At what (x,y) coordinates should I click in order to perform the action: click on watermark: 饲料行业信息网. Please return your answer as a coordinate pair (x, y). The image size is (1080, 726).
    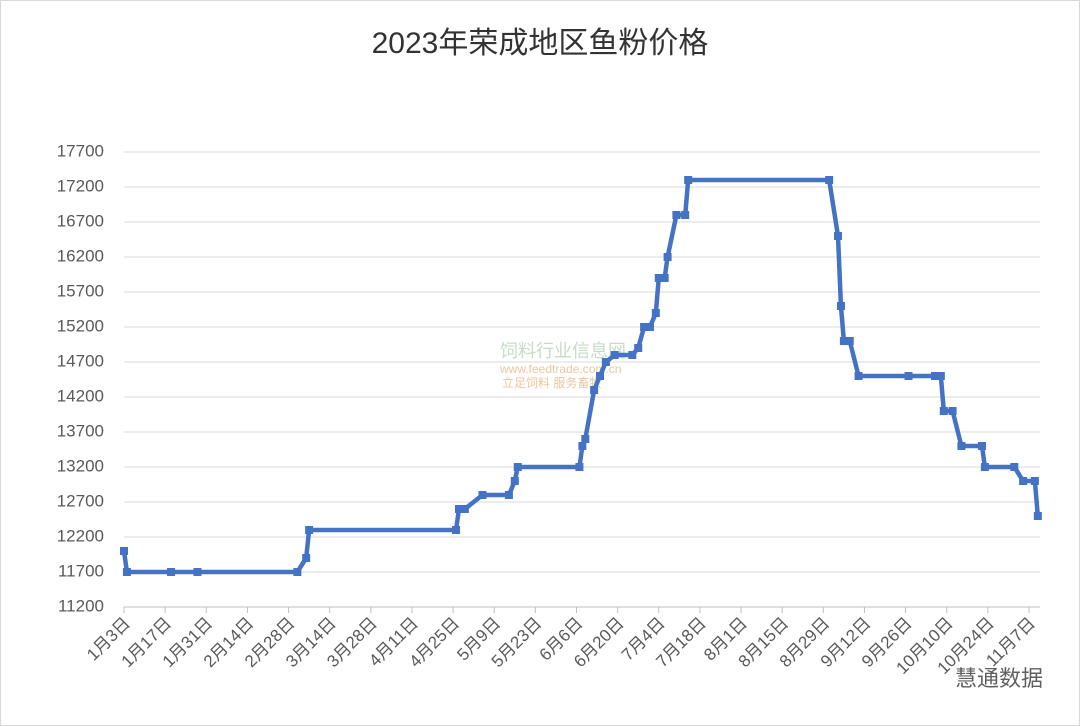
    Looking at the image, I should click on (563, 351).